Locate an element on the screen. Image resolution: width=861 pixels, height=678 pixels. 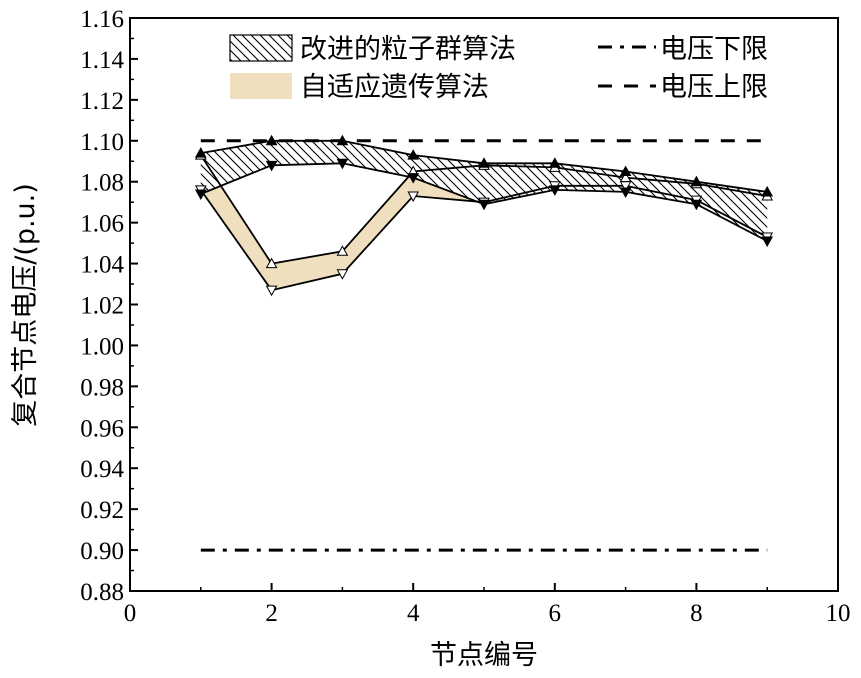
y-tick-label: 1.02 is located at coordinates (102, 306).